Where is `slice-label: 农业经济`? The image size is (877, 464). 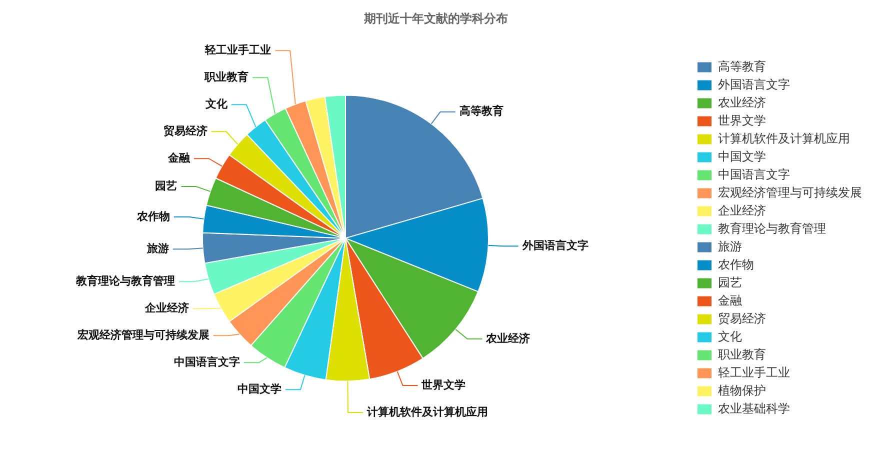 slice-label: 农业经济 is located at coordinates (507, 338).